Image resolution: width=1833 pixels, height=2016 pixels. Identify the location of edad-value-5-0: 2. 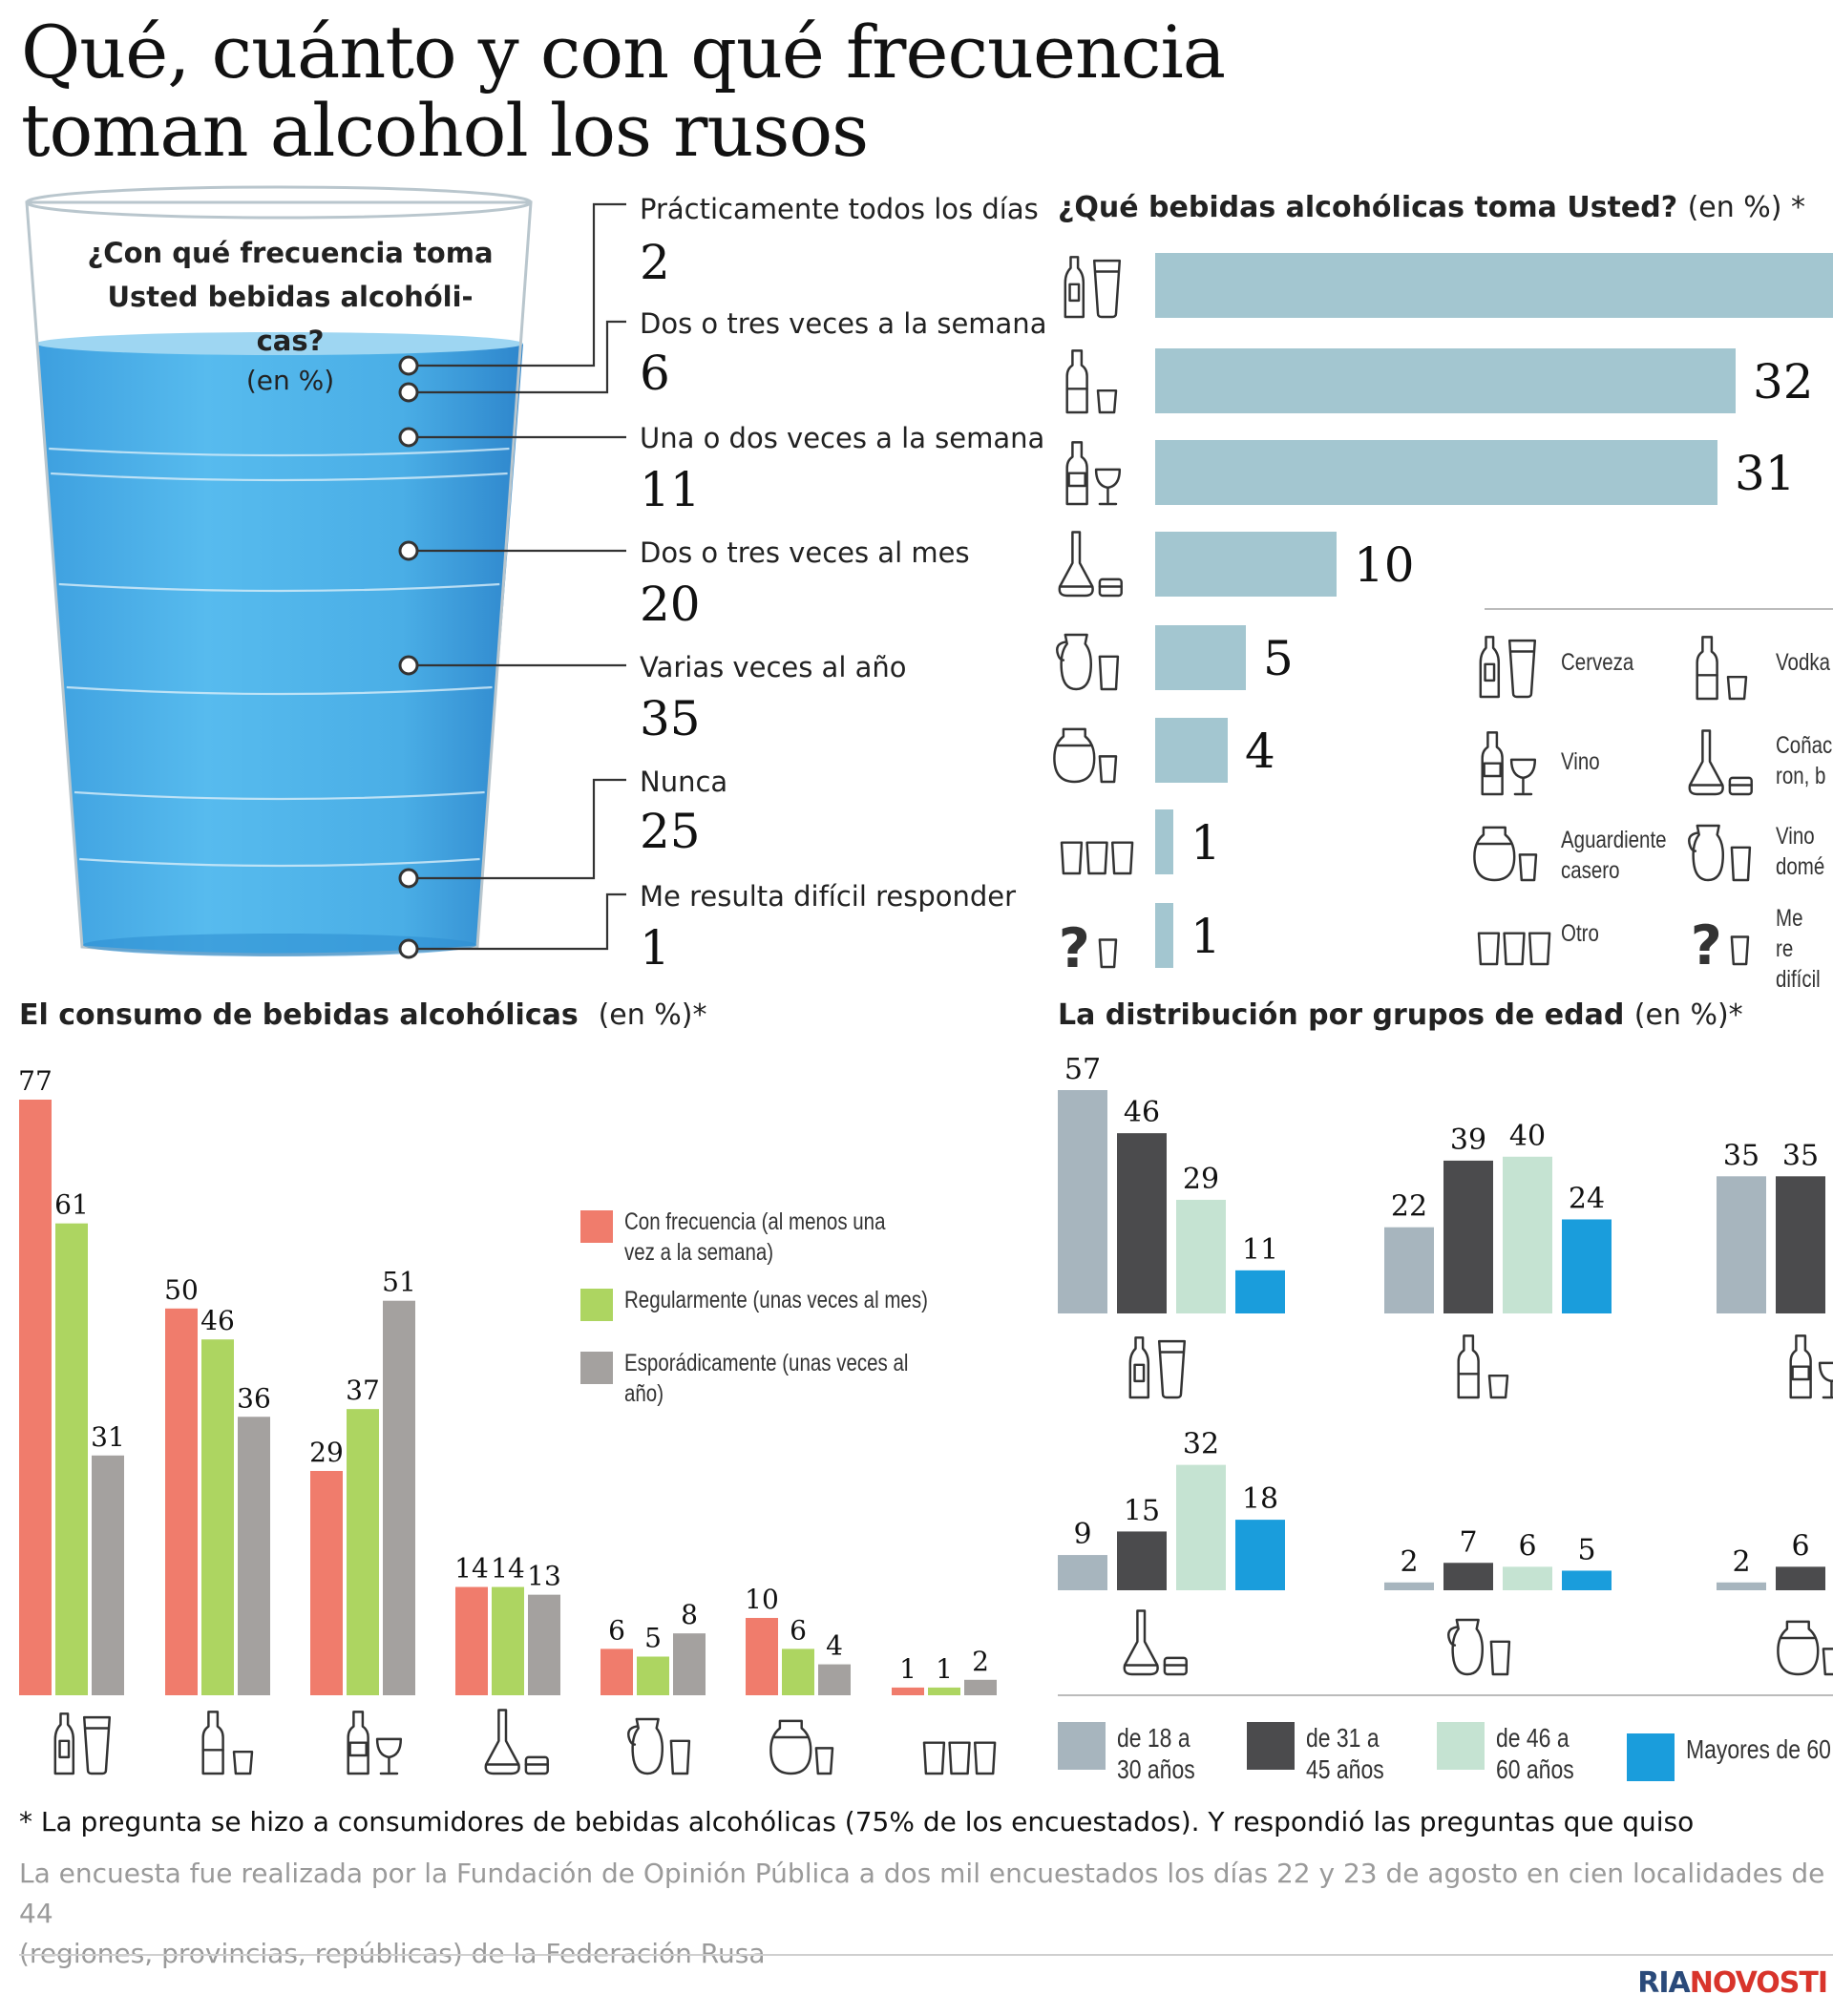
(1741, 1562).